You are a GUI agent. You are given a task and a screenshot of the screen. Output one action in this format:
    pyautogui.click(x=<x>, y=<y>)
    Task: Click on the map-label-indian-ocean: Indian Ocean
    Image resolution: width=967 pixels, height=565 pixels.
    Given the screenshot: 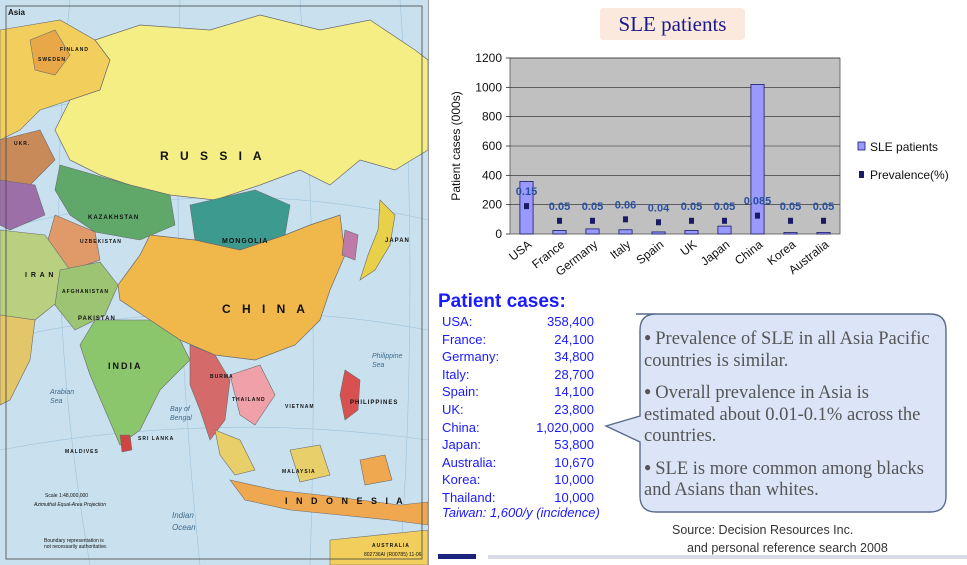 What is the action you would take?
    pyautogui.click(x=184, y=521)
    